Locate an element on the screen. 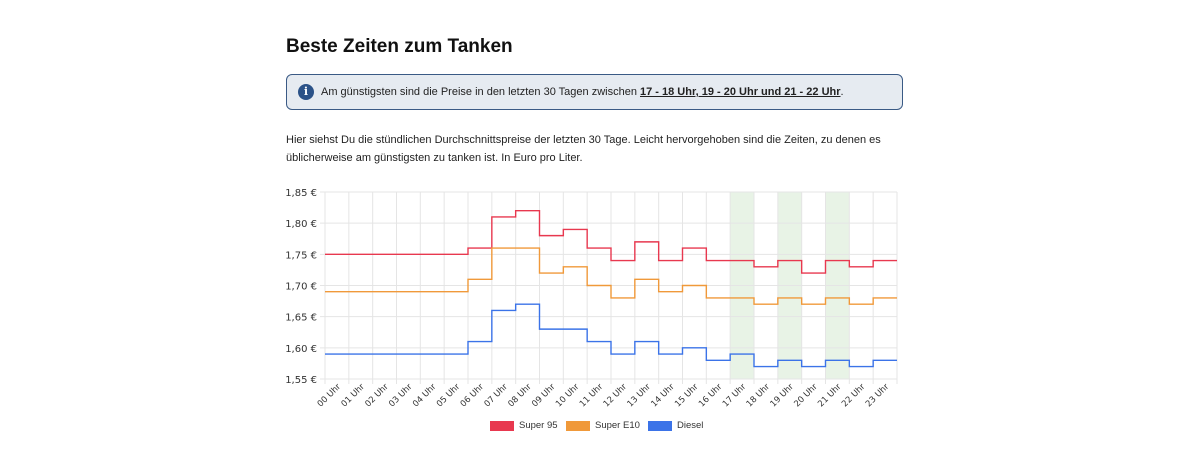 This screenshot has height=469, width=1200. x-tick-label: 19 Uhr is located at coordinates (783, 396).